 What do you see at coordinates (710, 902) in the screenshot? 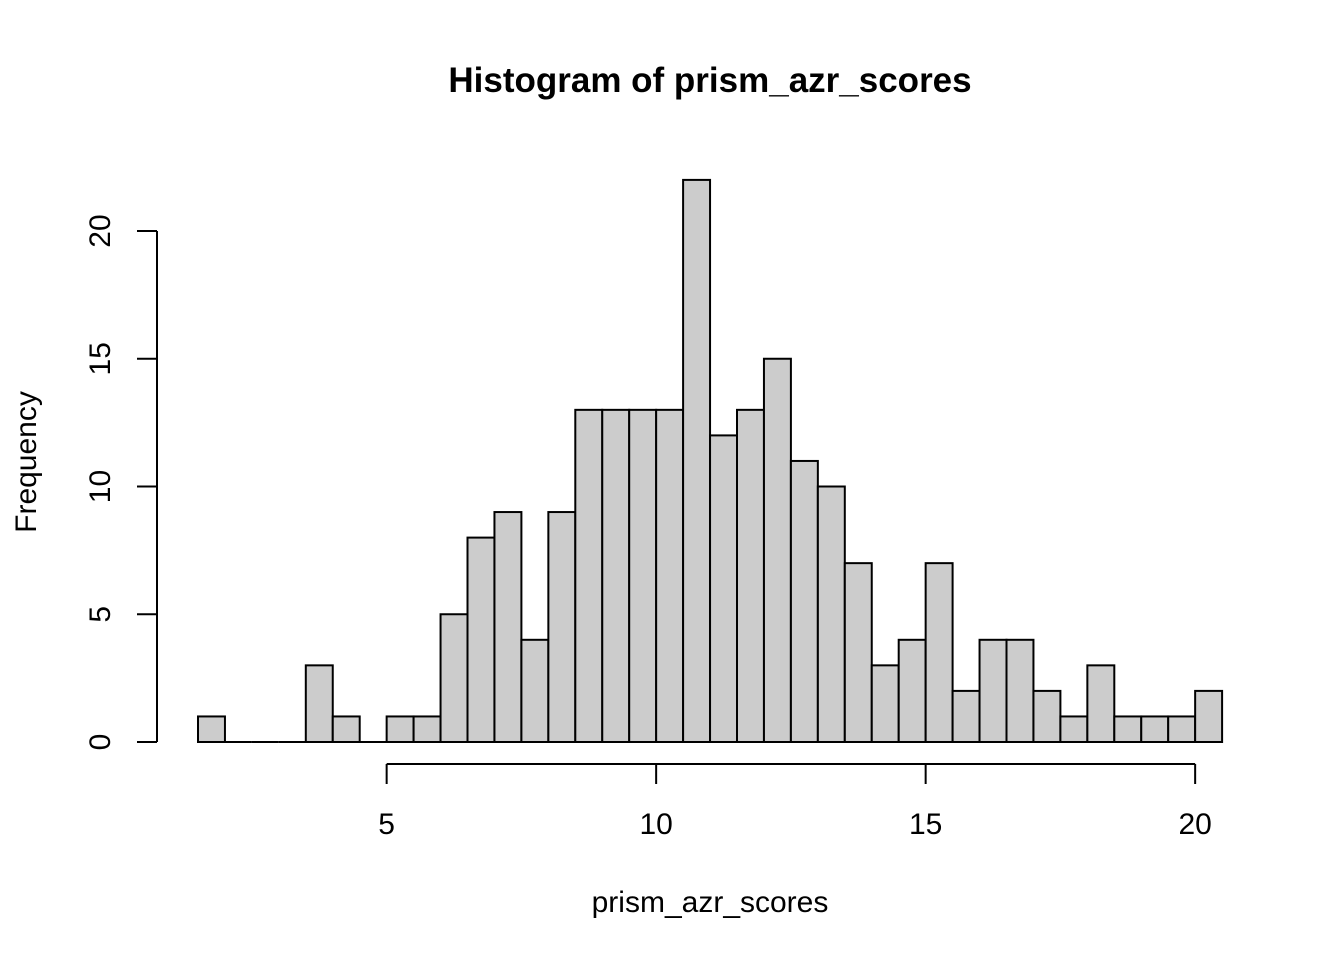
I see `x-axis-label: prism_azr_scores` at bounding box center [710, 902].